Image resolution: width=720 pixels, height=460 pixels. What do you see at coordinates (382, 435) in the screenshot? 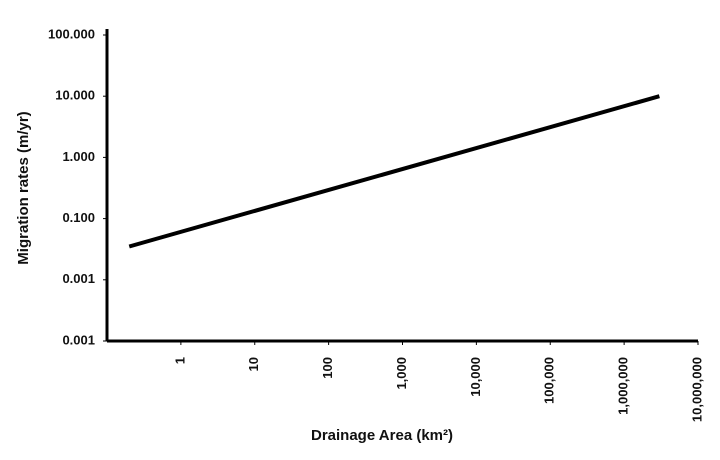
I see `x-axis-label: Drainage Area (km²)` at bounding box center [382, 435].